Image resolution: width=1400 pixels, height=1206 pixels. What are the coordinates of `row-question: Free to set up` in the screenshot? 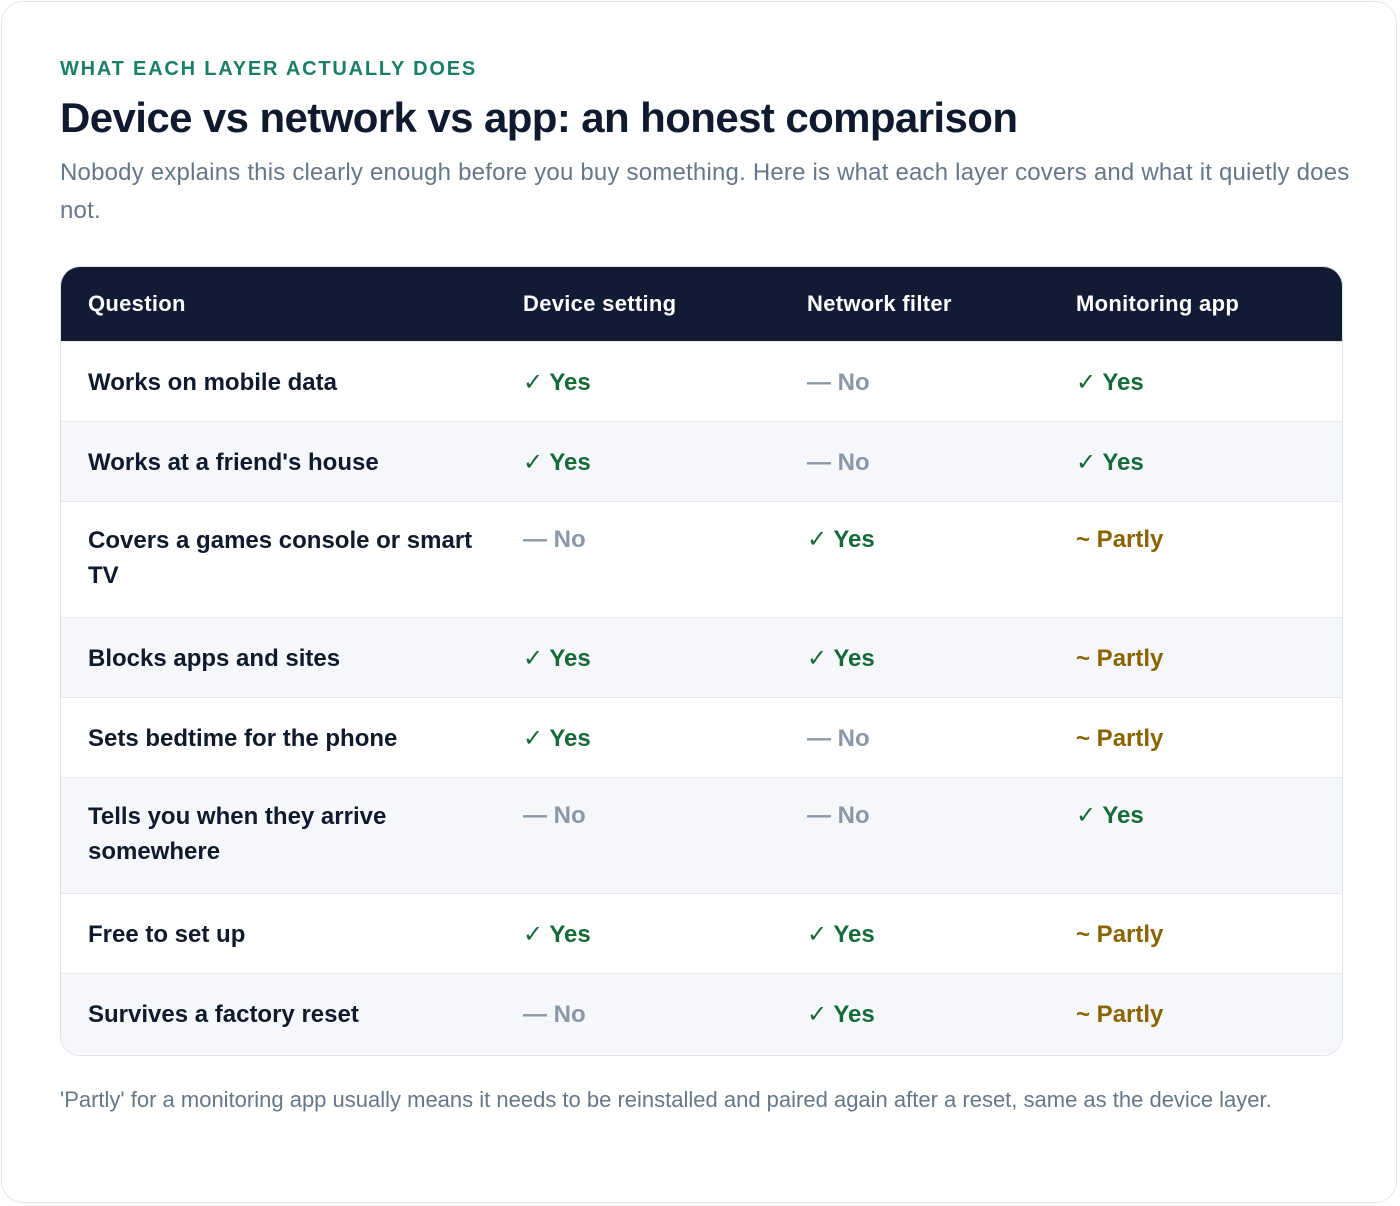 It's located at (167, 934).